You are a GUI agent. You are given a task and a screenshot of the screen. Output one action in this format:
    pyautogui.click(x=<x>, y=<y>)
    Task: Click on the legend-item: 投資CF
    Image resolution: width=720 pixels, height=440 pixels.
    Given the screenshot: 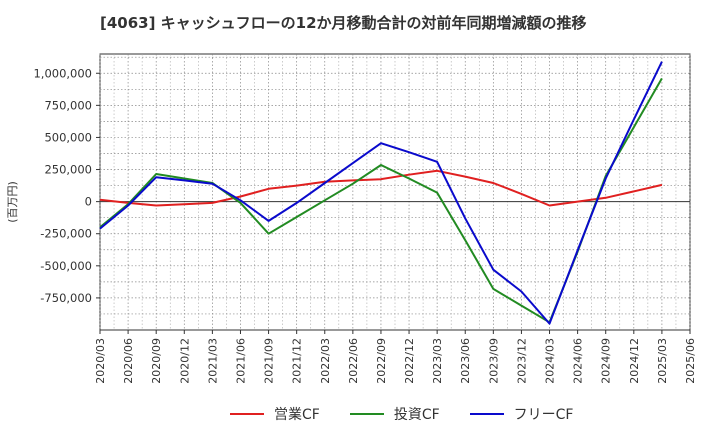 What is the action you would take?
    pyautogui.click(x=394, y=414)
    